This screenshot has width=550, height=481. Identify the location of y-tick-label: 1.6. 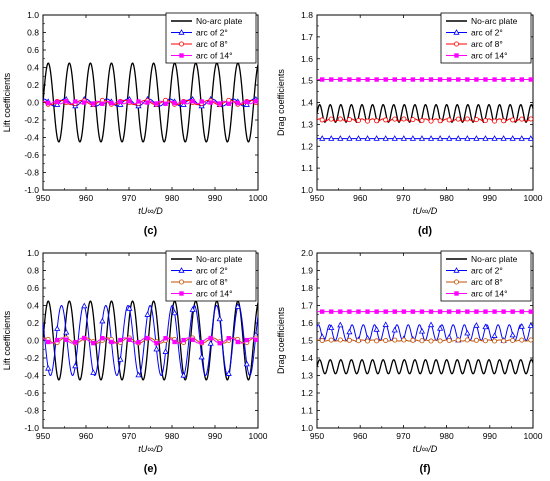
(307, 59).